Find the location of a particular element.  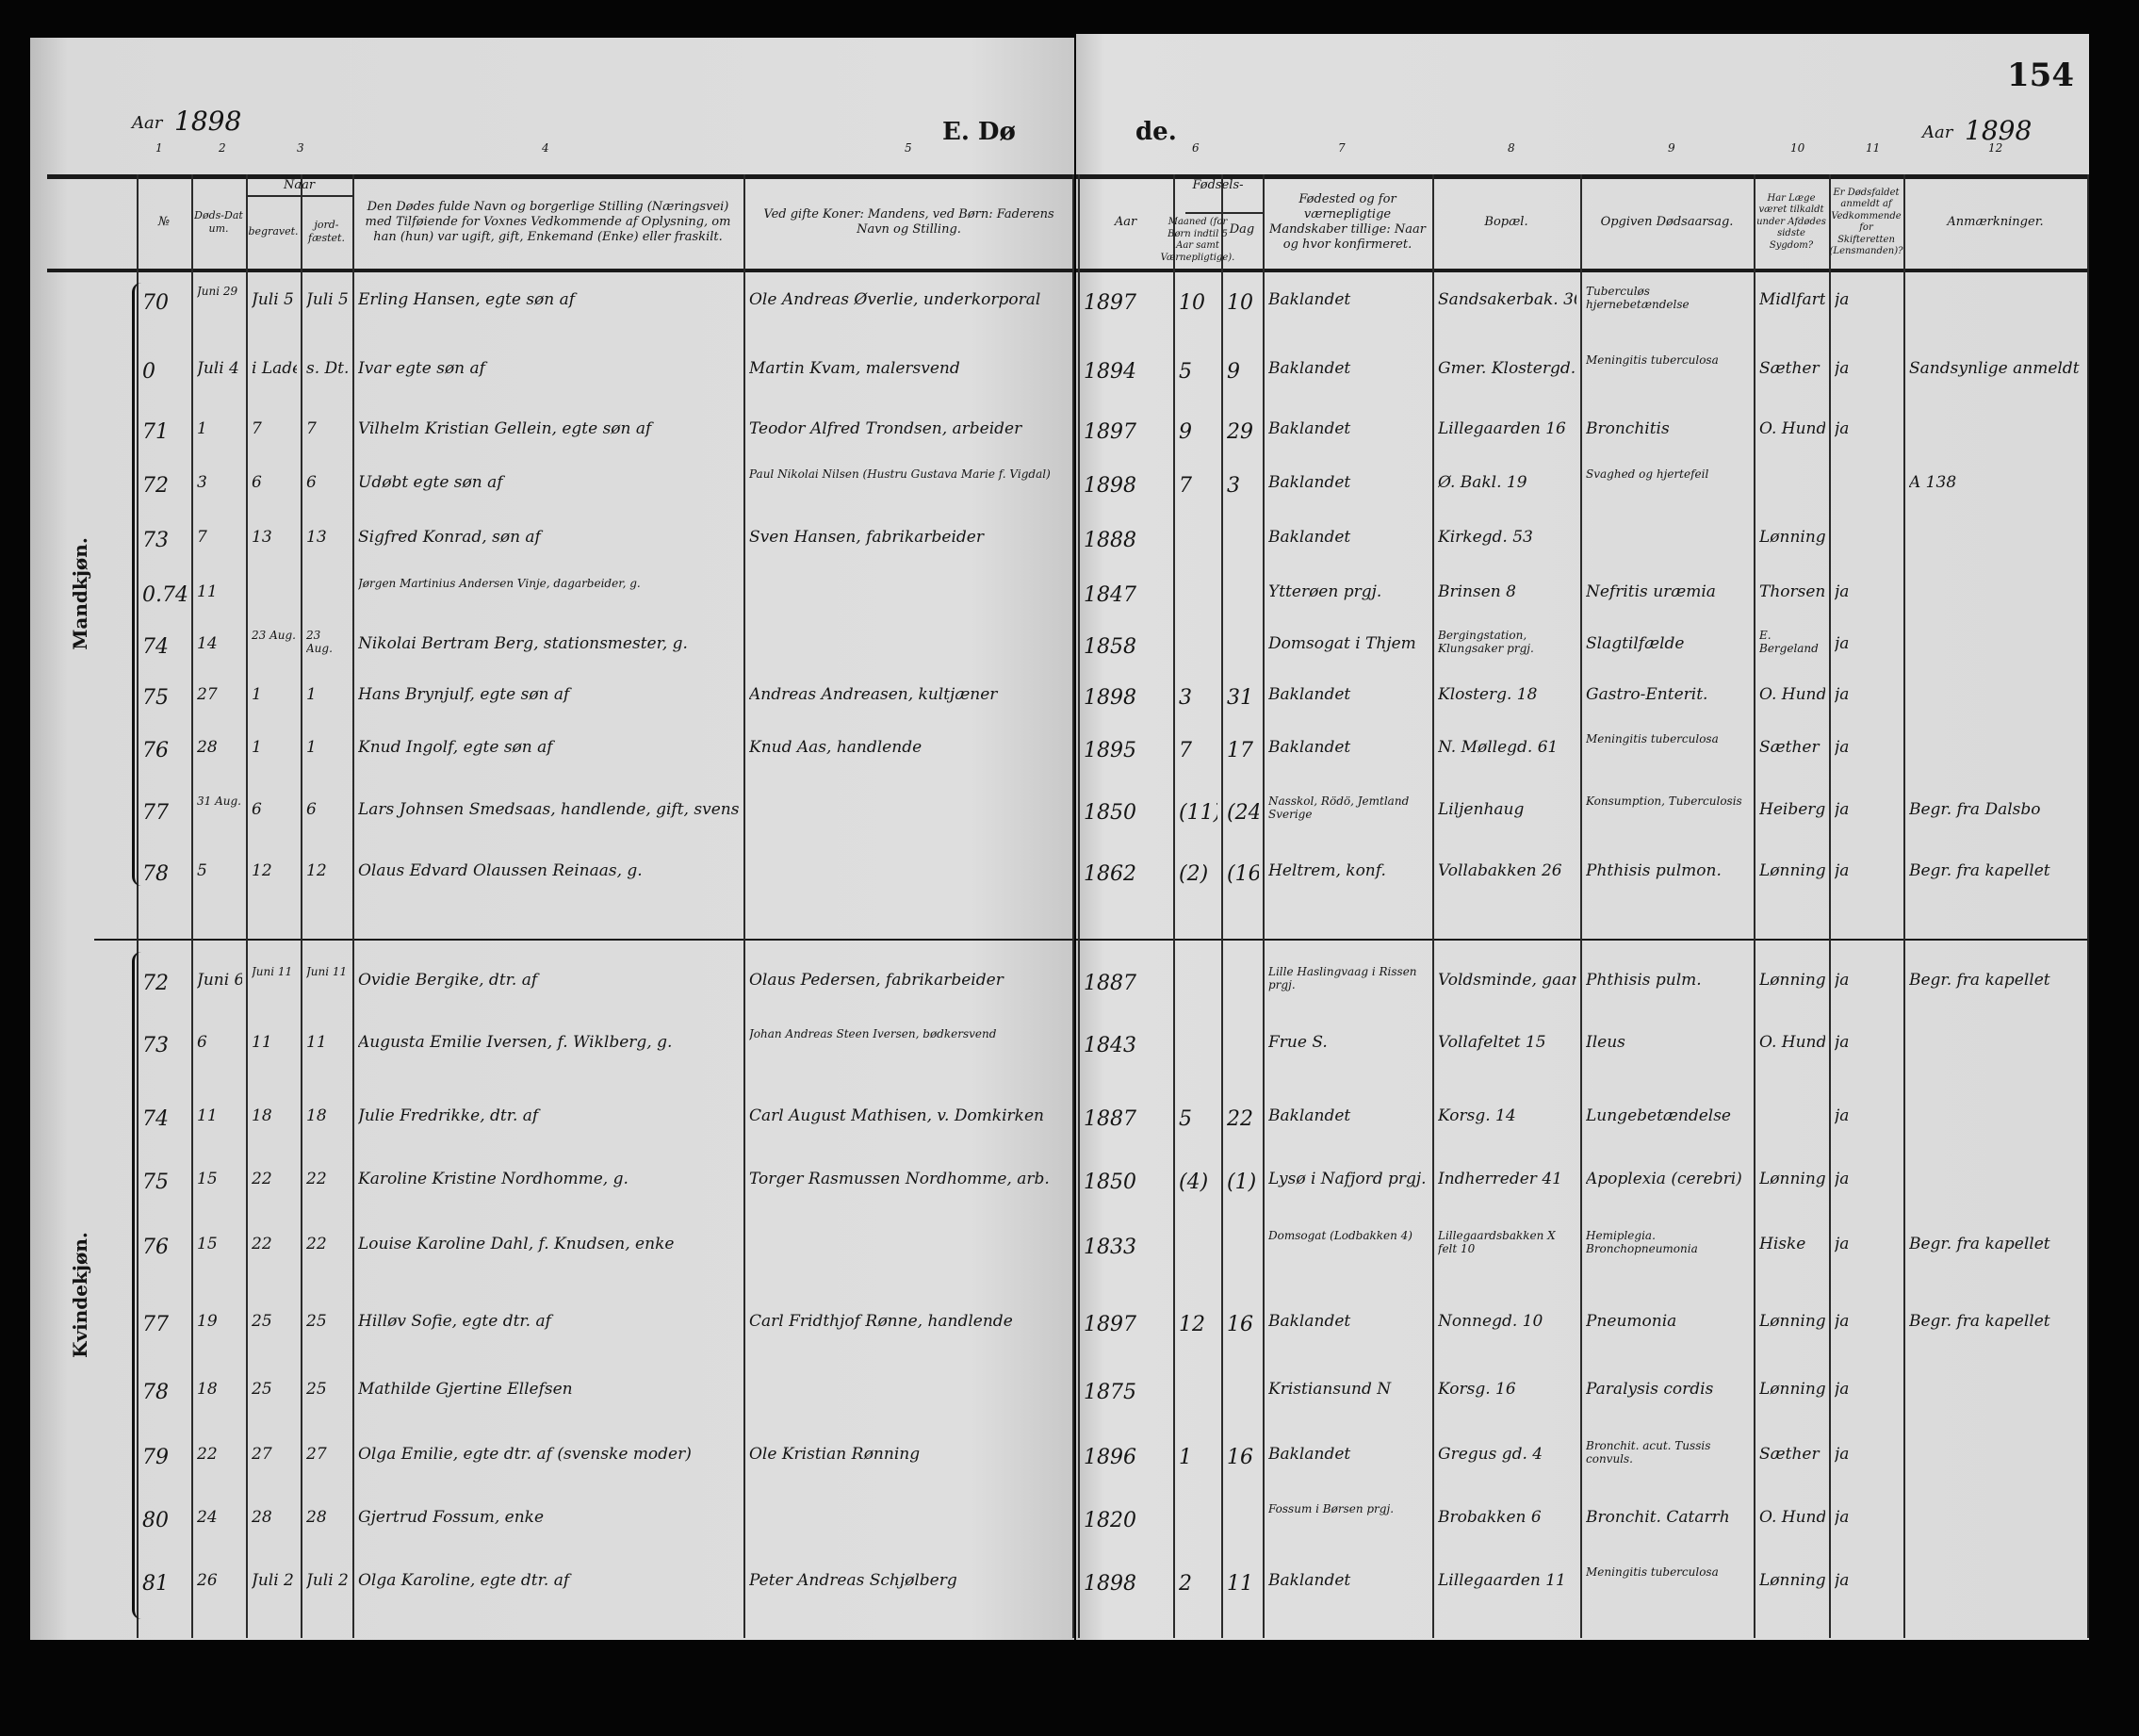

cell-residence: Brinsen 8 is located at coordinates (1477, 592).